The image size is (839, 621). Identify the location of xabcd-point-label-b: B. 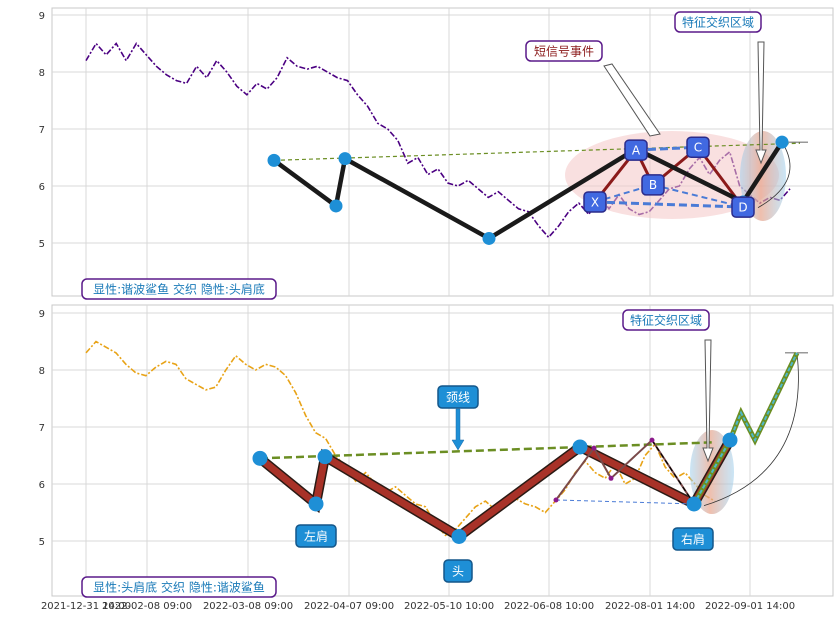
(653, 185).